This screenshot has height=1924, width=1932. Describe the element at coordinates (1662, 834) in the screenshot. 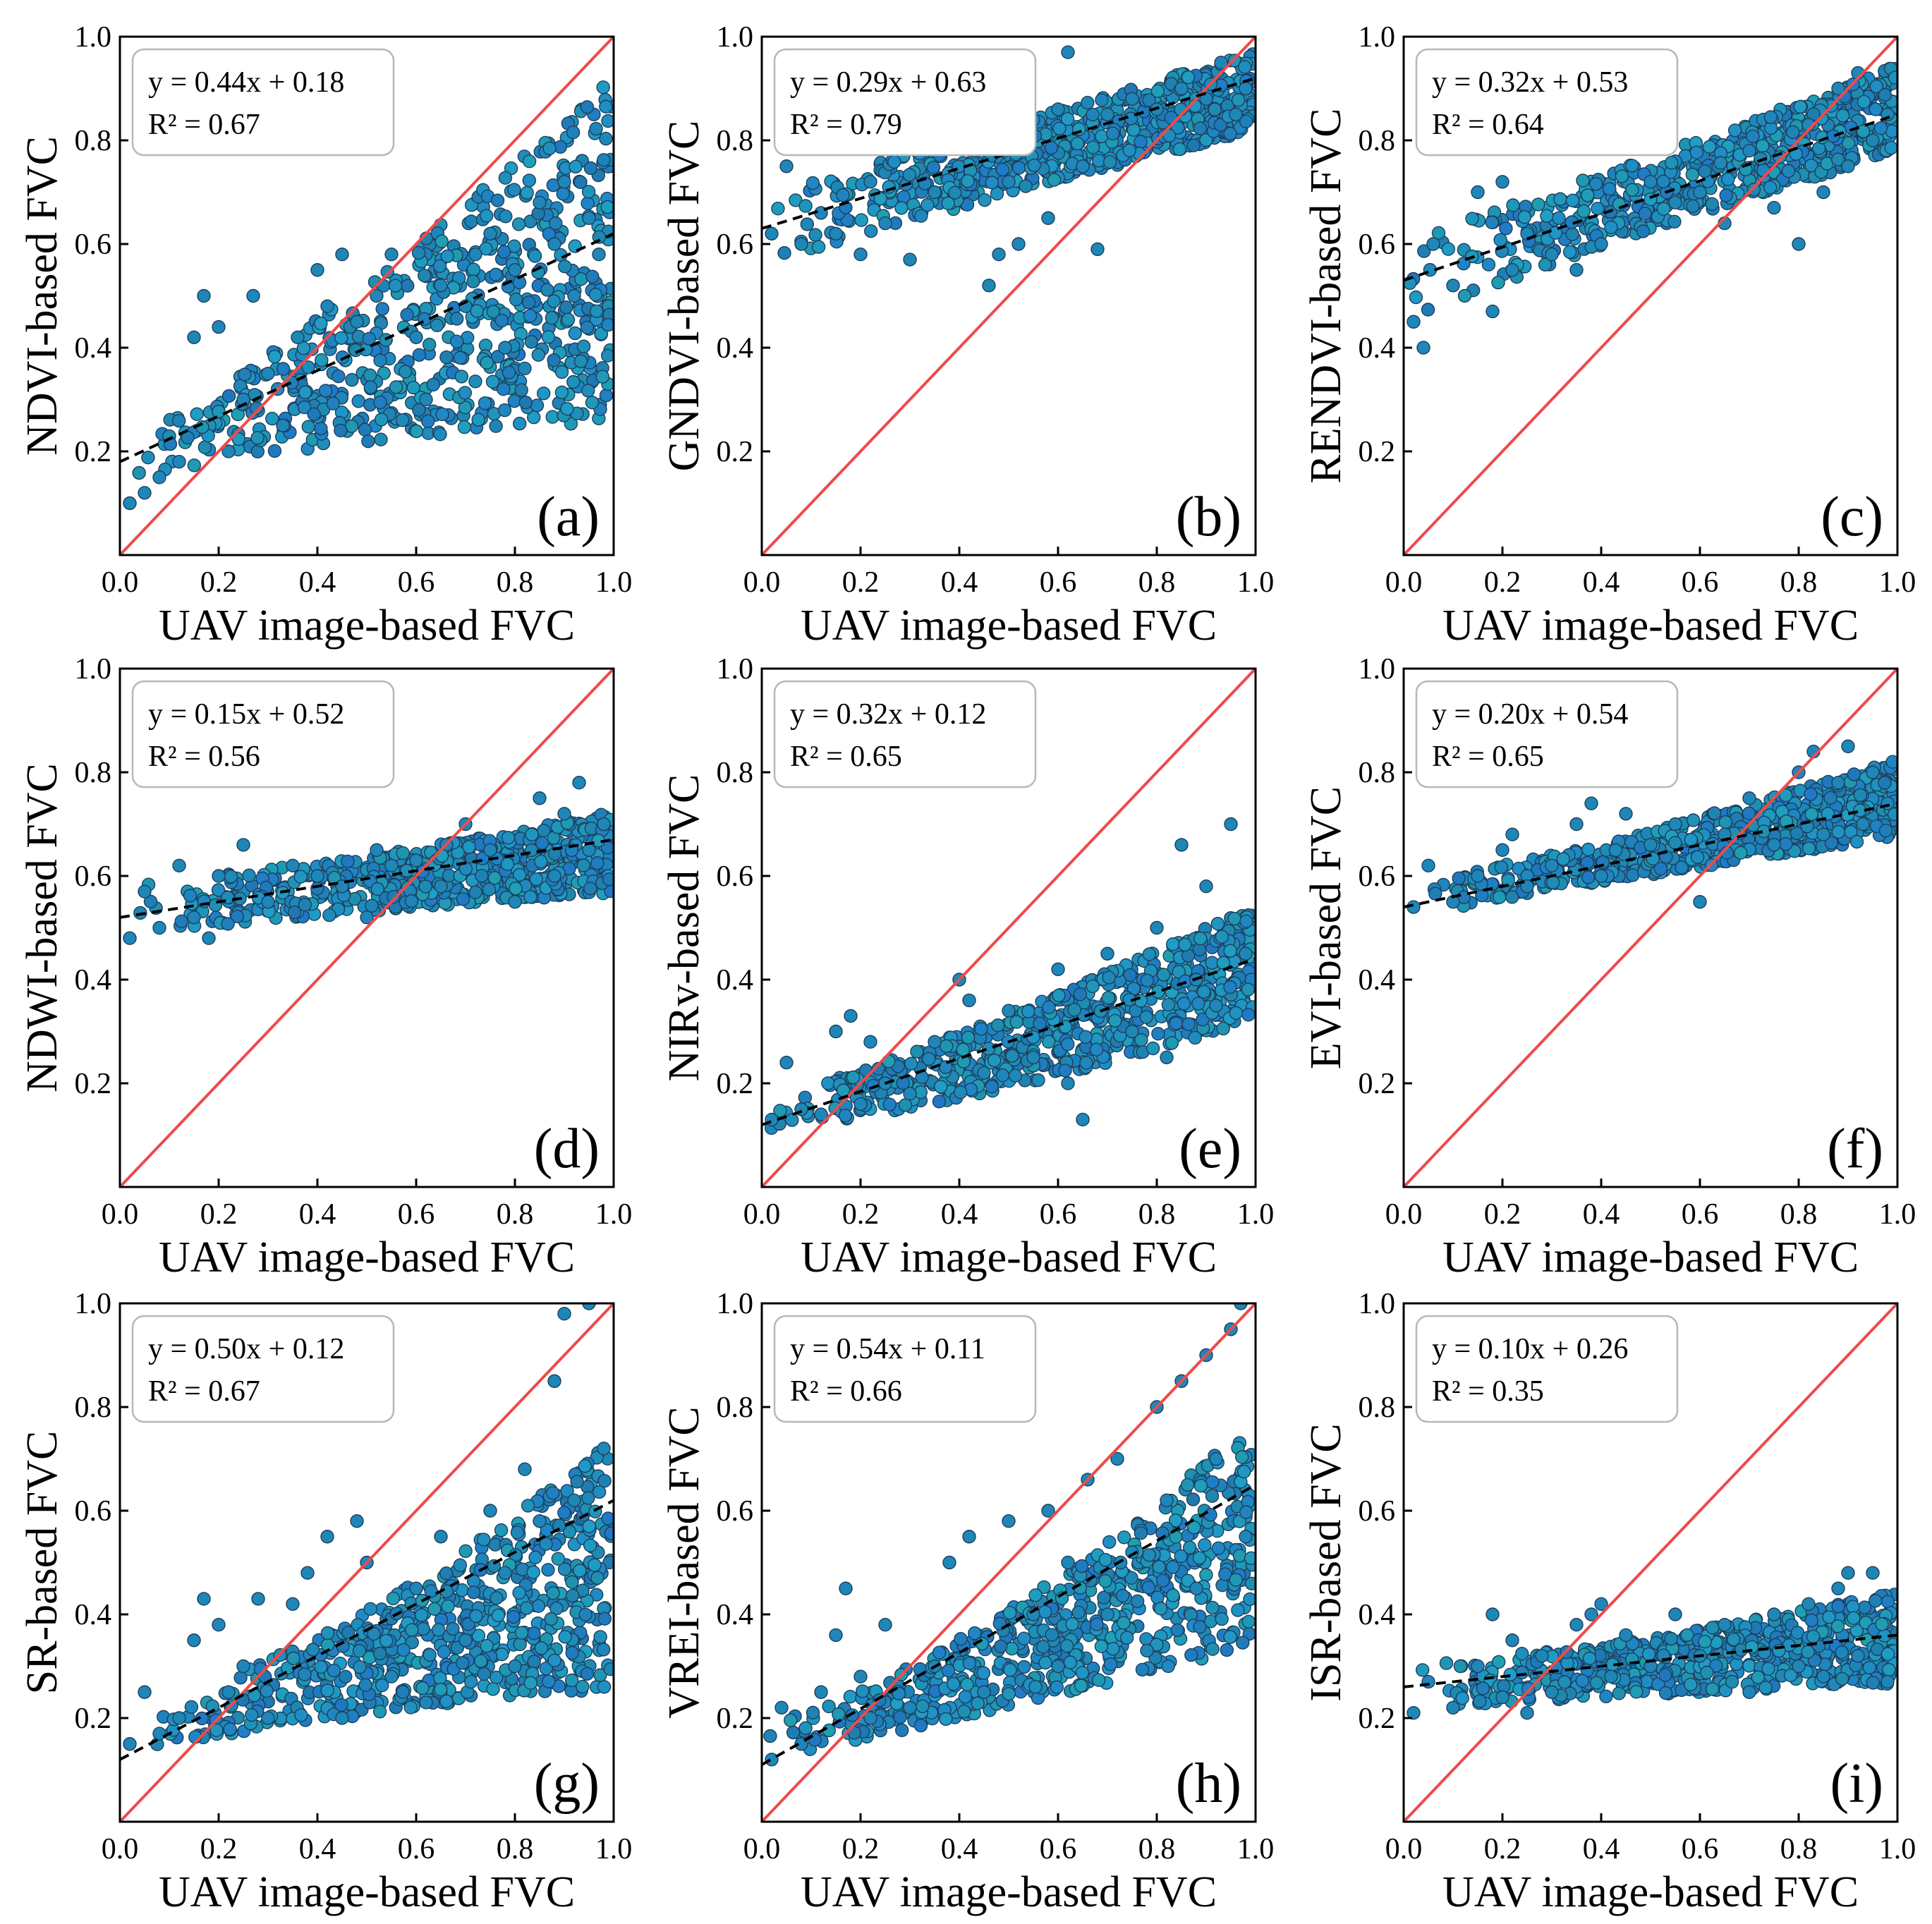

I see `point-cloud` at that location.